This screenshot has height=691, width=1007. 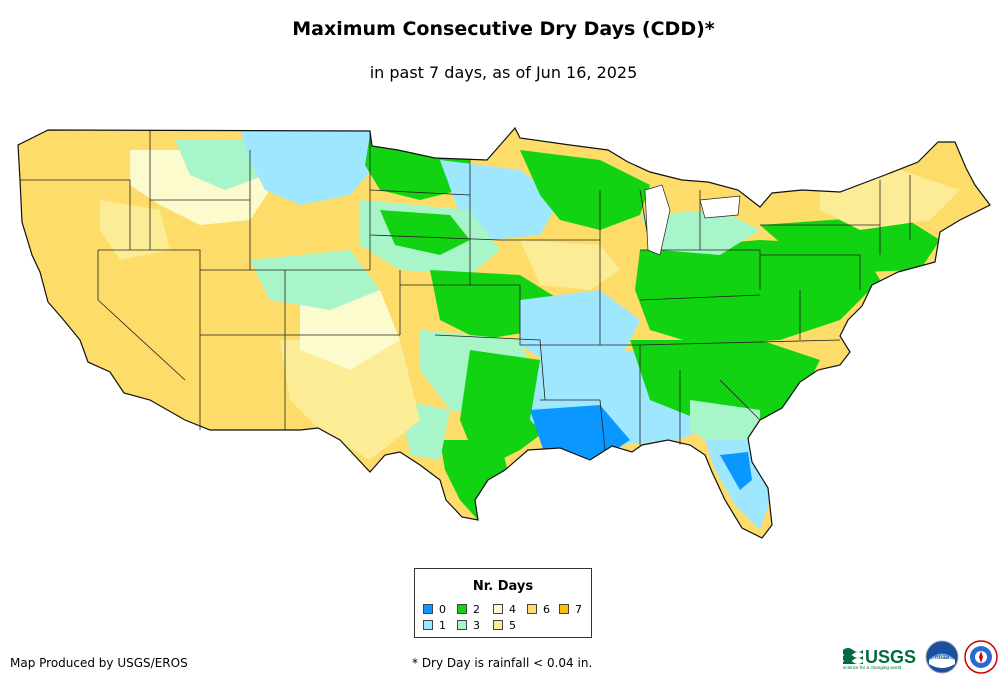 I want to click on legend-title: Nr. Days, so click(x=503, y=586).